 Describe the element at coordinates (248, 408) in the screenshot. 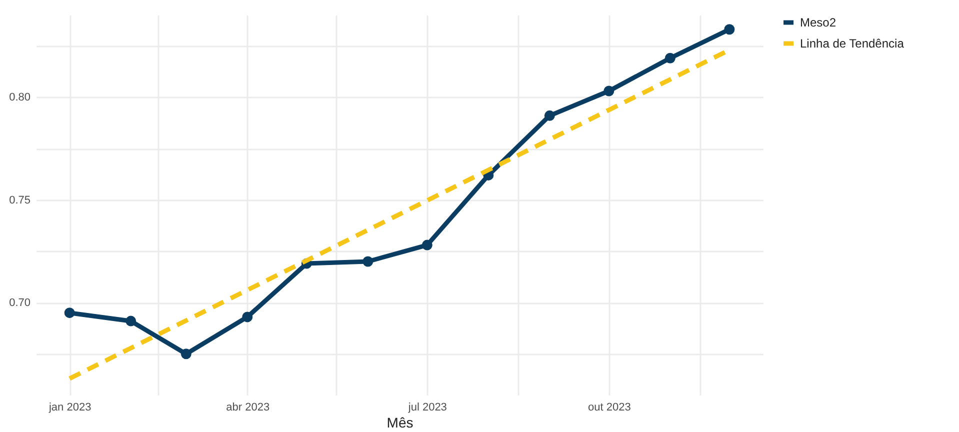

I see `x-tick-label: abr 2023` at that location.